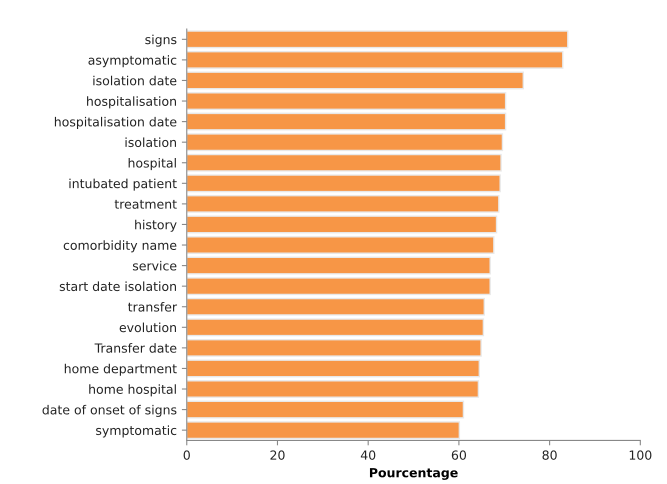  What do you see at coordinates (145, 204) in the screenshot?
I see `y-tick-label: treatment` at bounding box center [145, 204].